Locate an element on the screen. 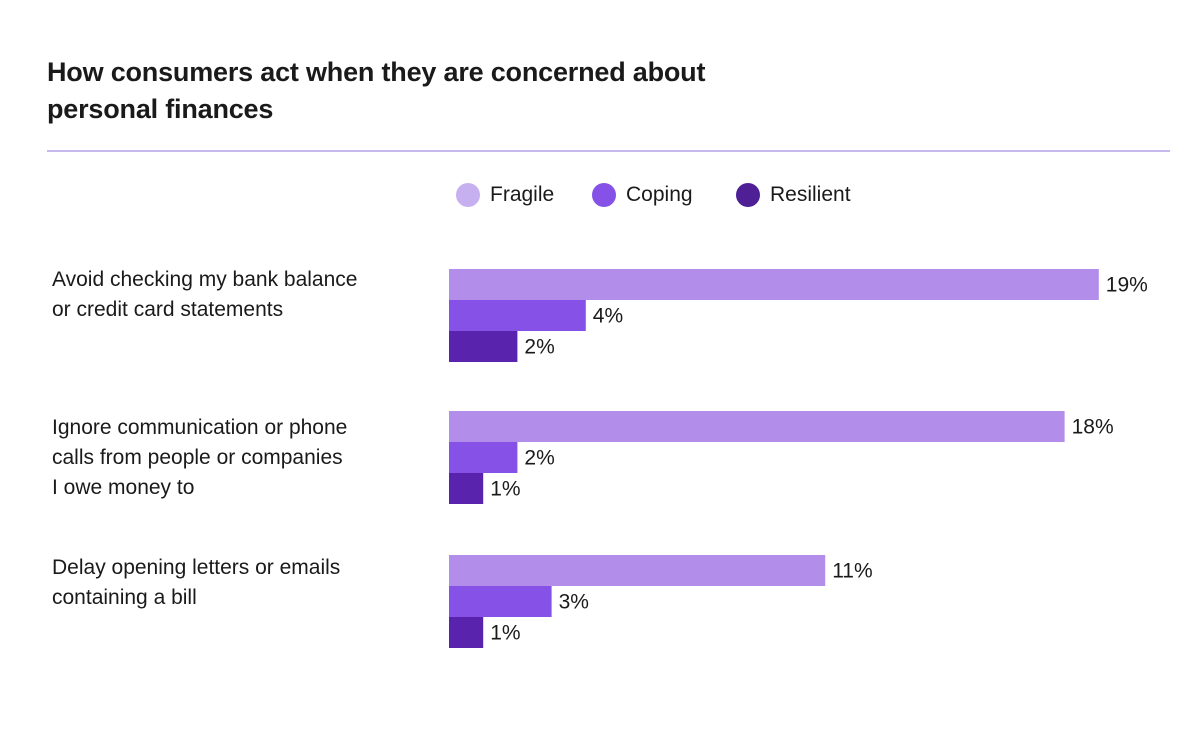 The height and width of the screenshot is (756, 1200). legend-label-fragile: Fragile is located at coordinates (522, 194).